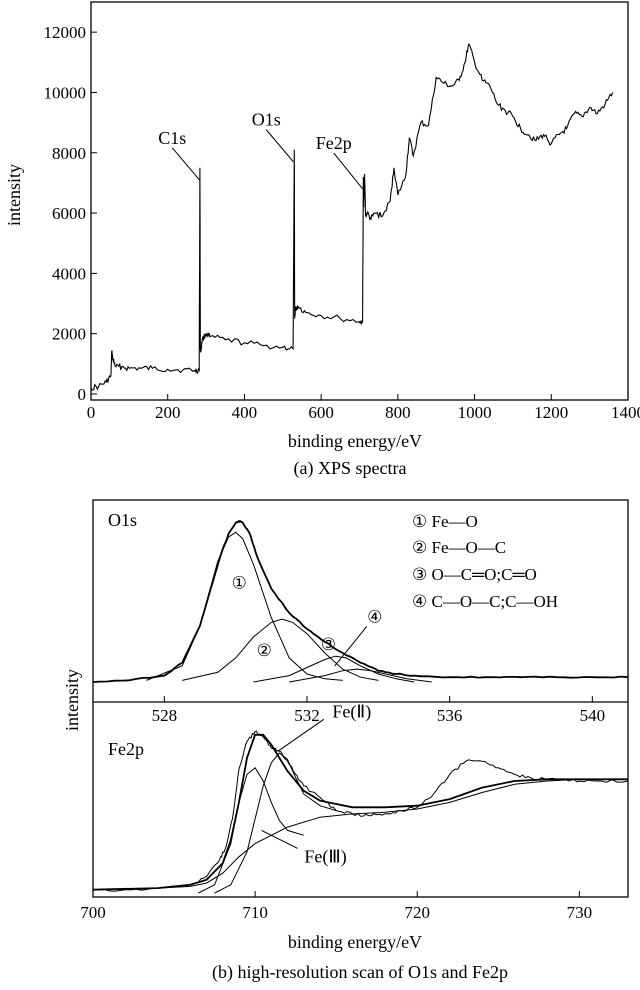 The height and width of the screenshot is (990, 640). I want to click on o1s-legend-2: ② Fe—O—C, so click(459, 547).